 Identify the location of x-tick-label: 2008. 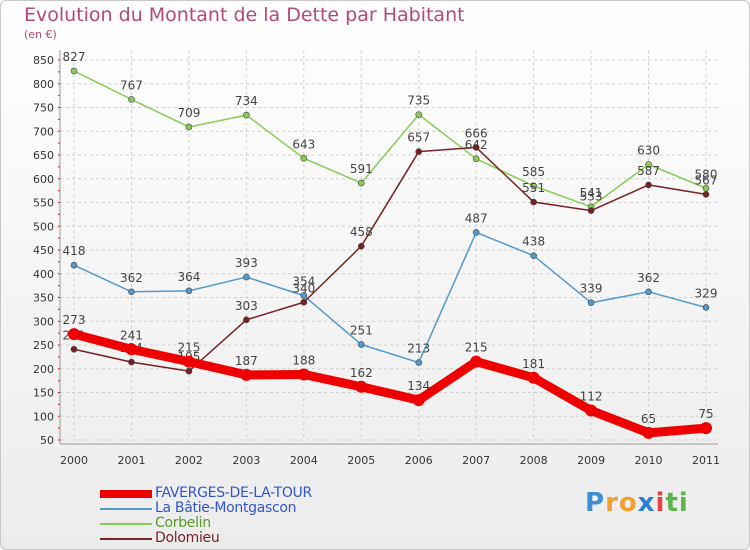
(534, 460).